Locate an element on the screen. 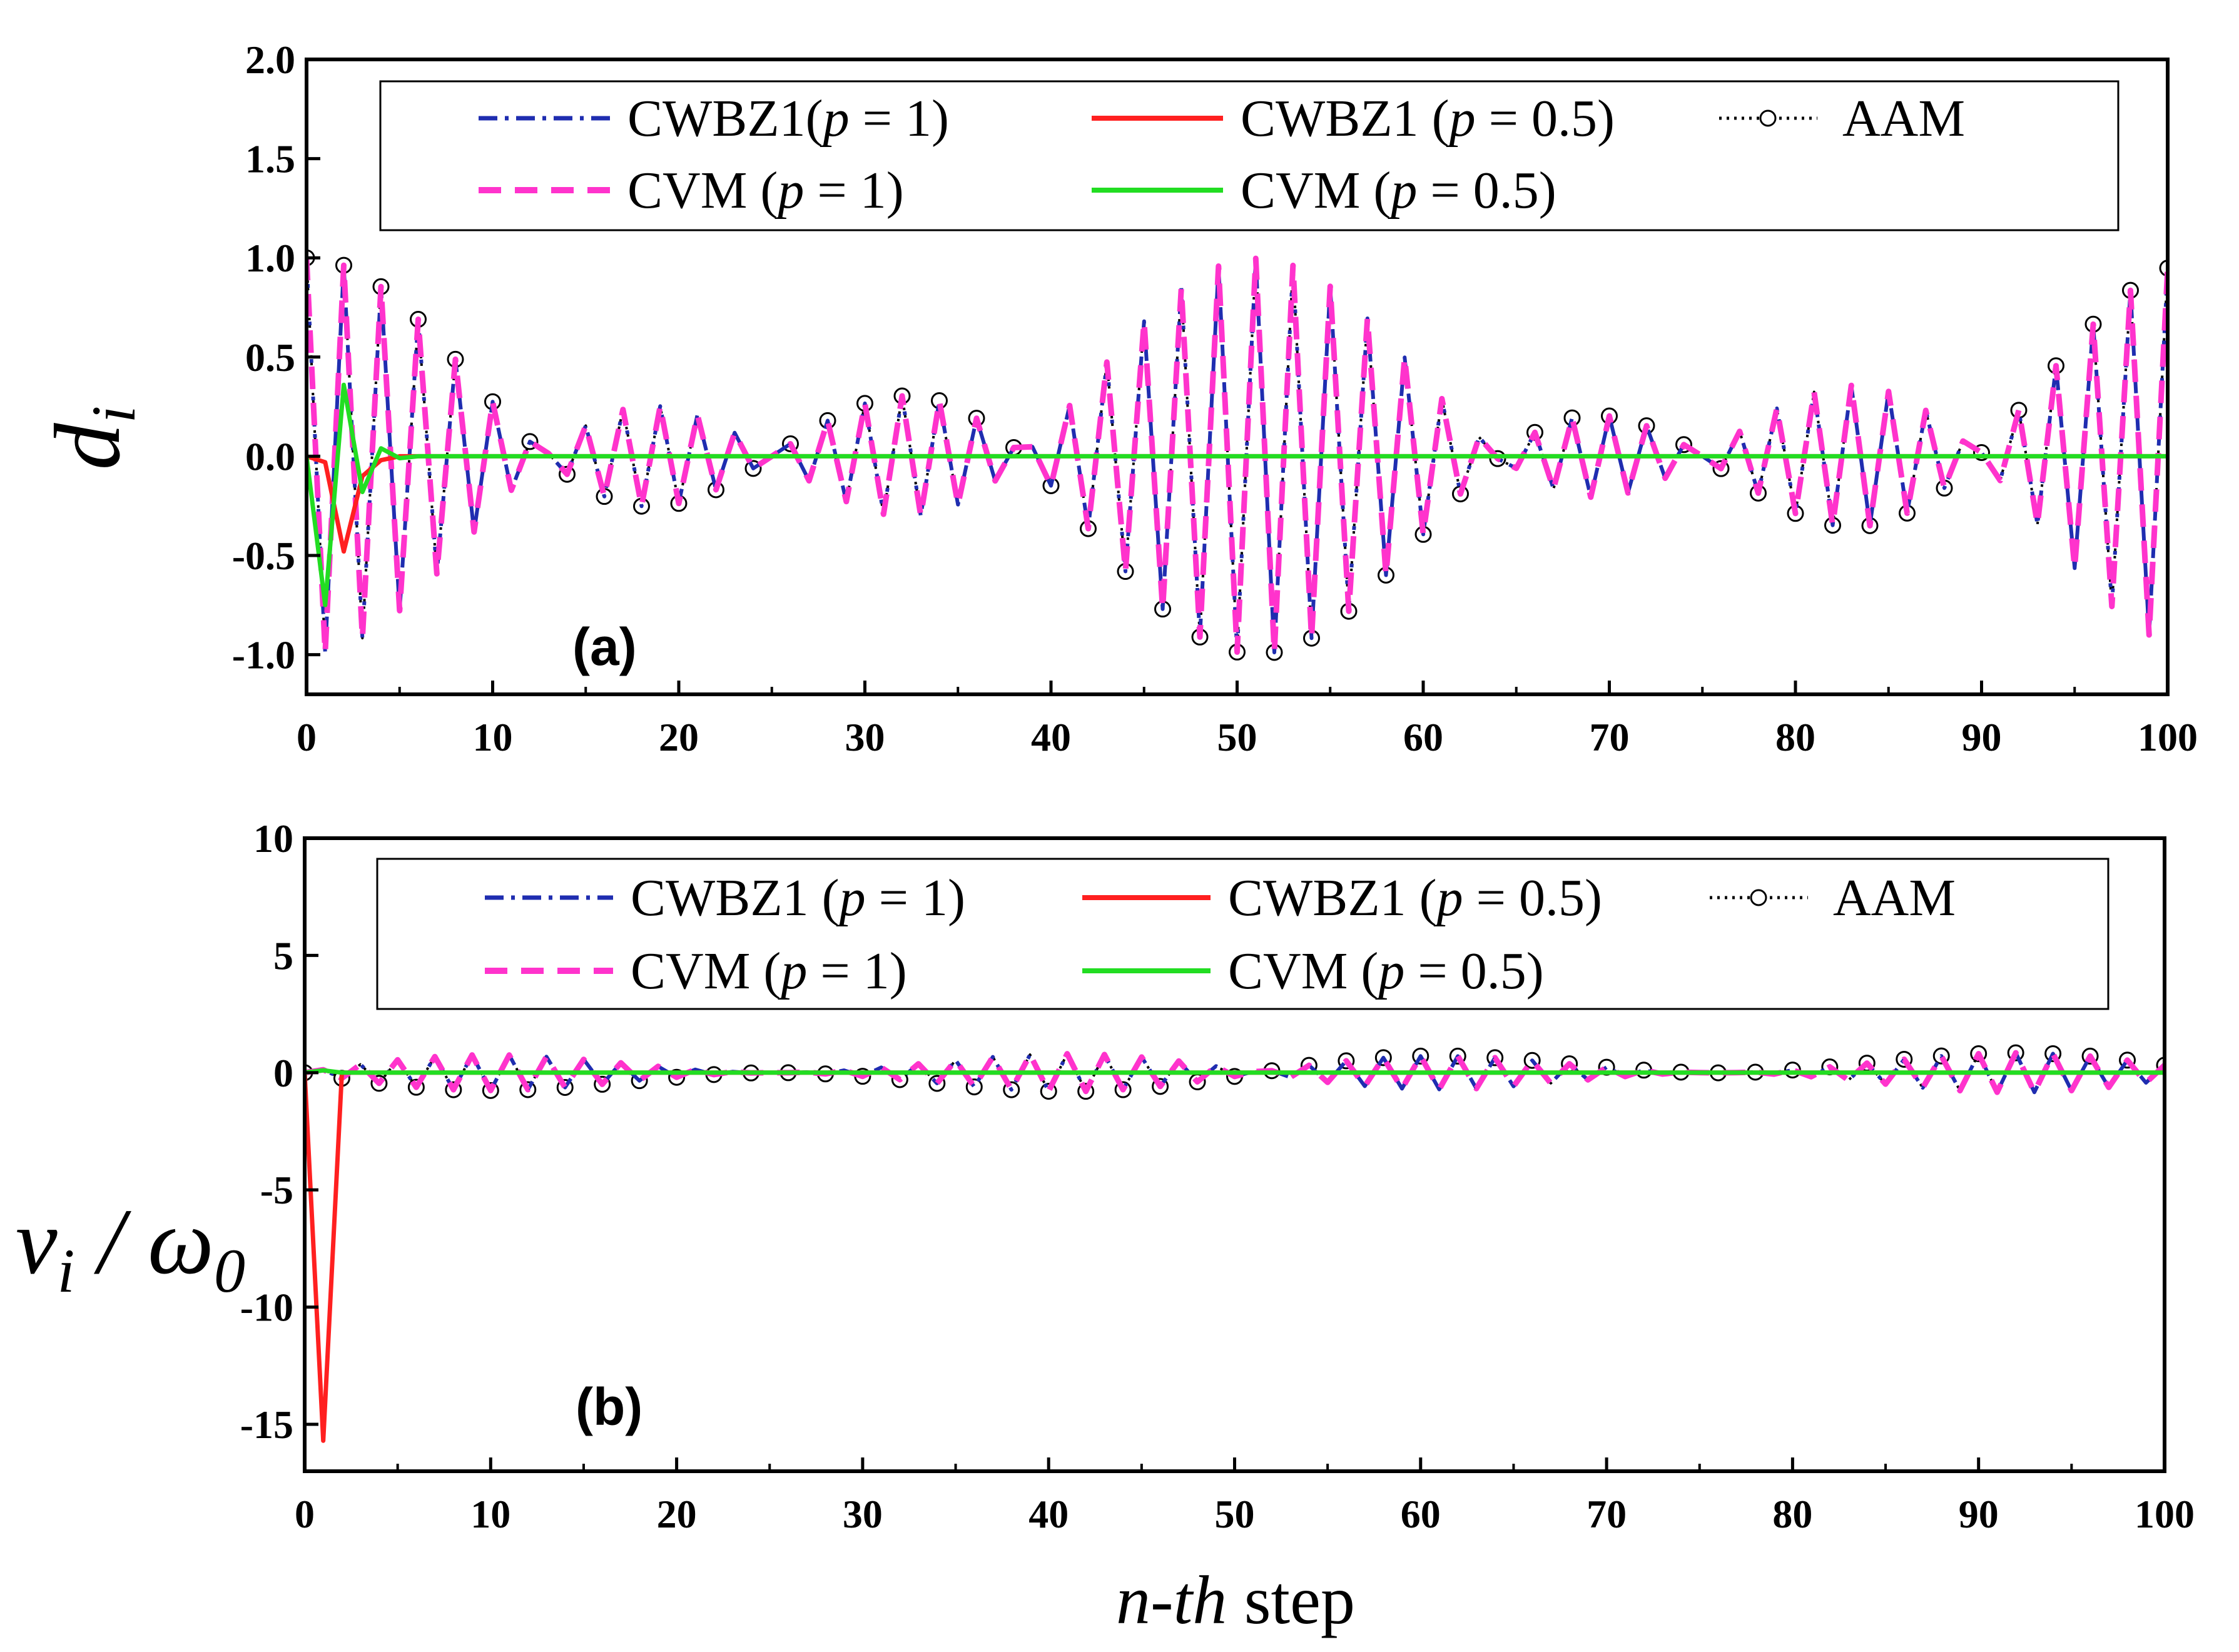  x-axis-label-rest: step is located at coordinates (1291, 1600).